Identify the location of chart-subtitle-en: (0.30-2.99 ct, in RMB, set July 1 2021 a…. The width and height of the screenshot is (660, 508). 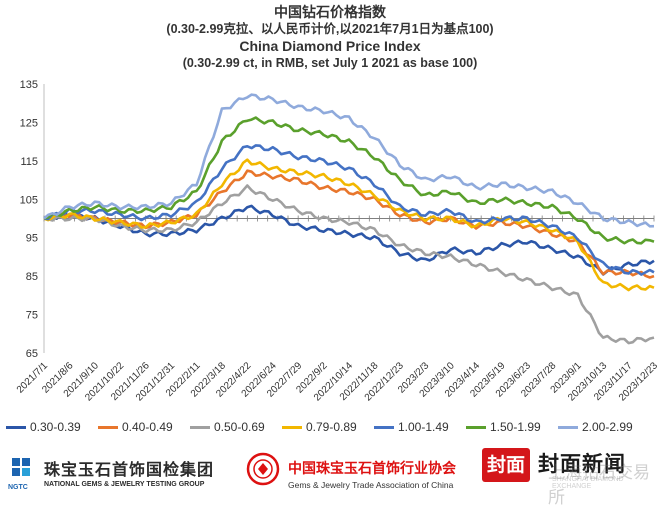
(330, 63).